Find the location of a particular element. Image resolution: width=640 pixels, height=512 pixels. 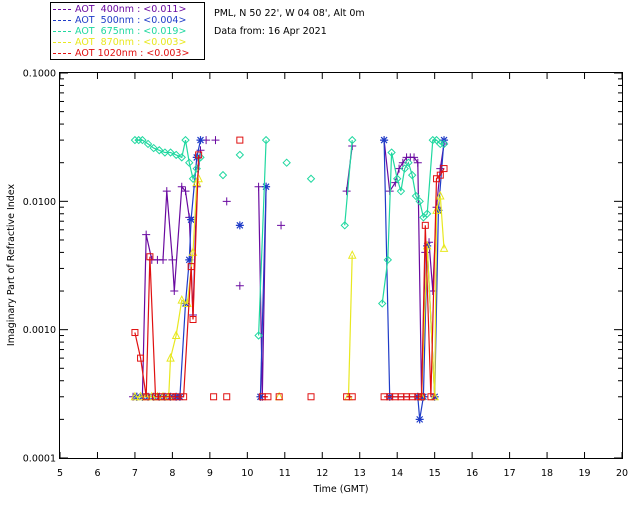

series-5000nm-line is located at coordinates (263, 291).